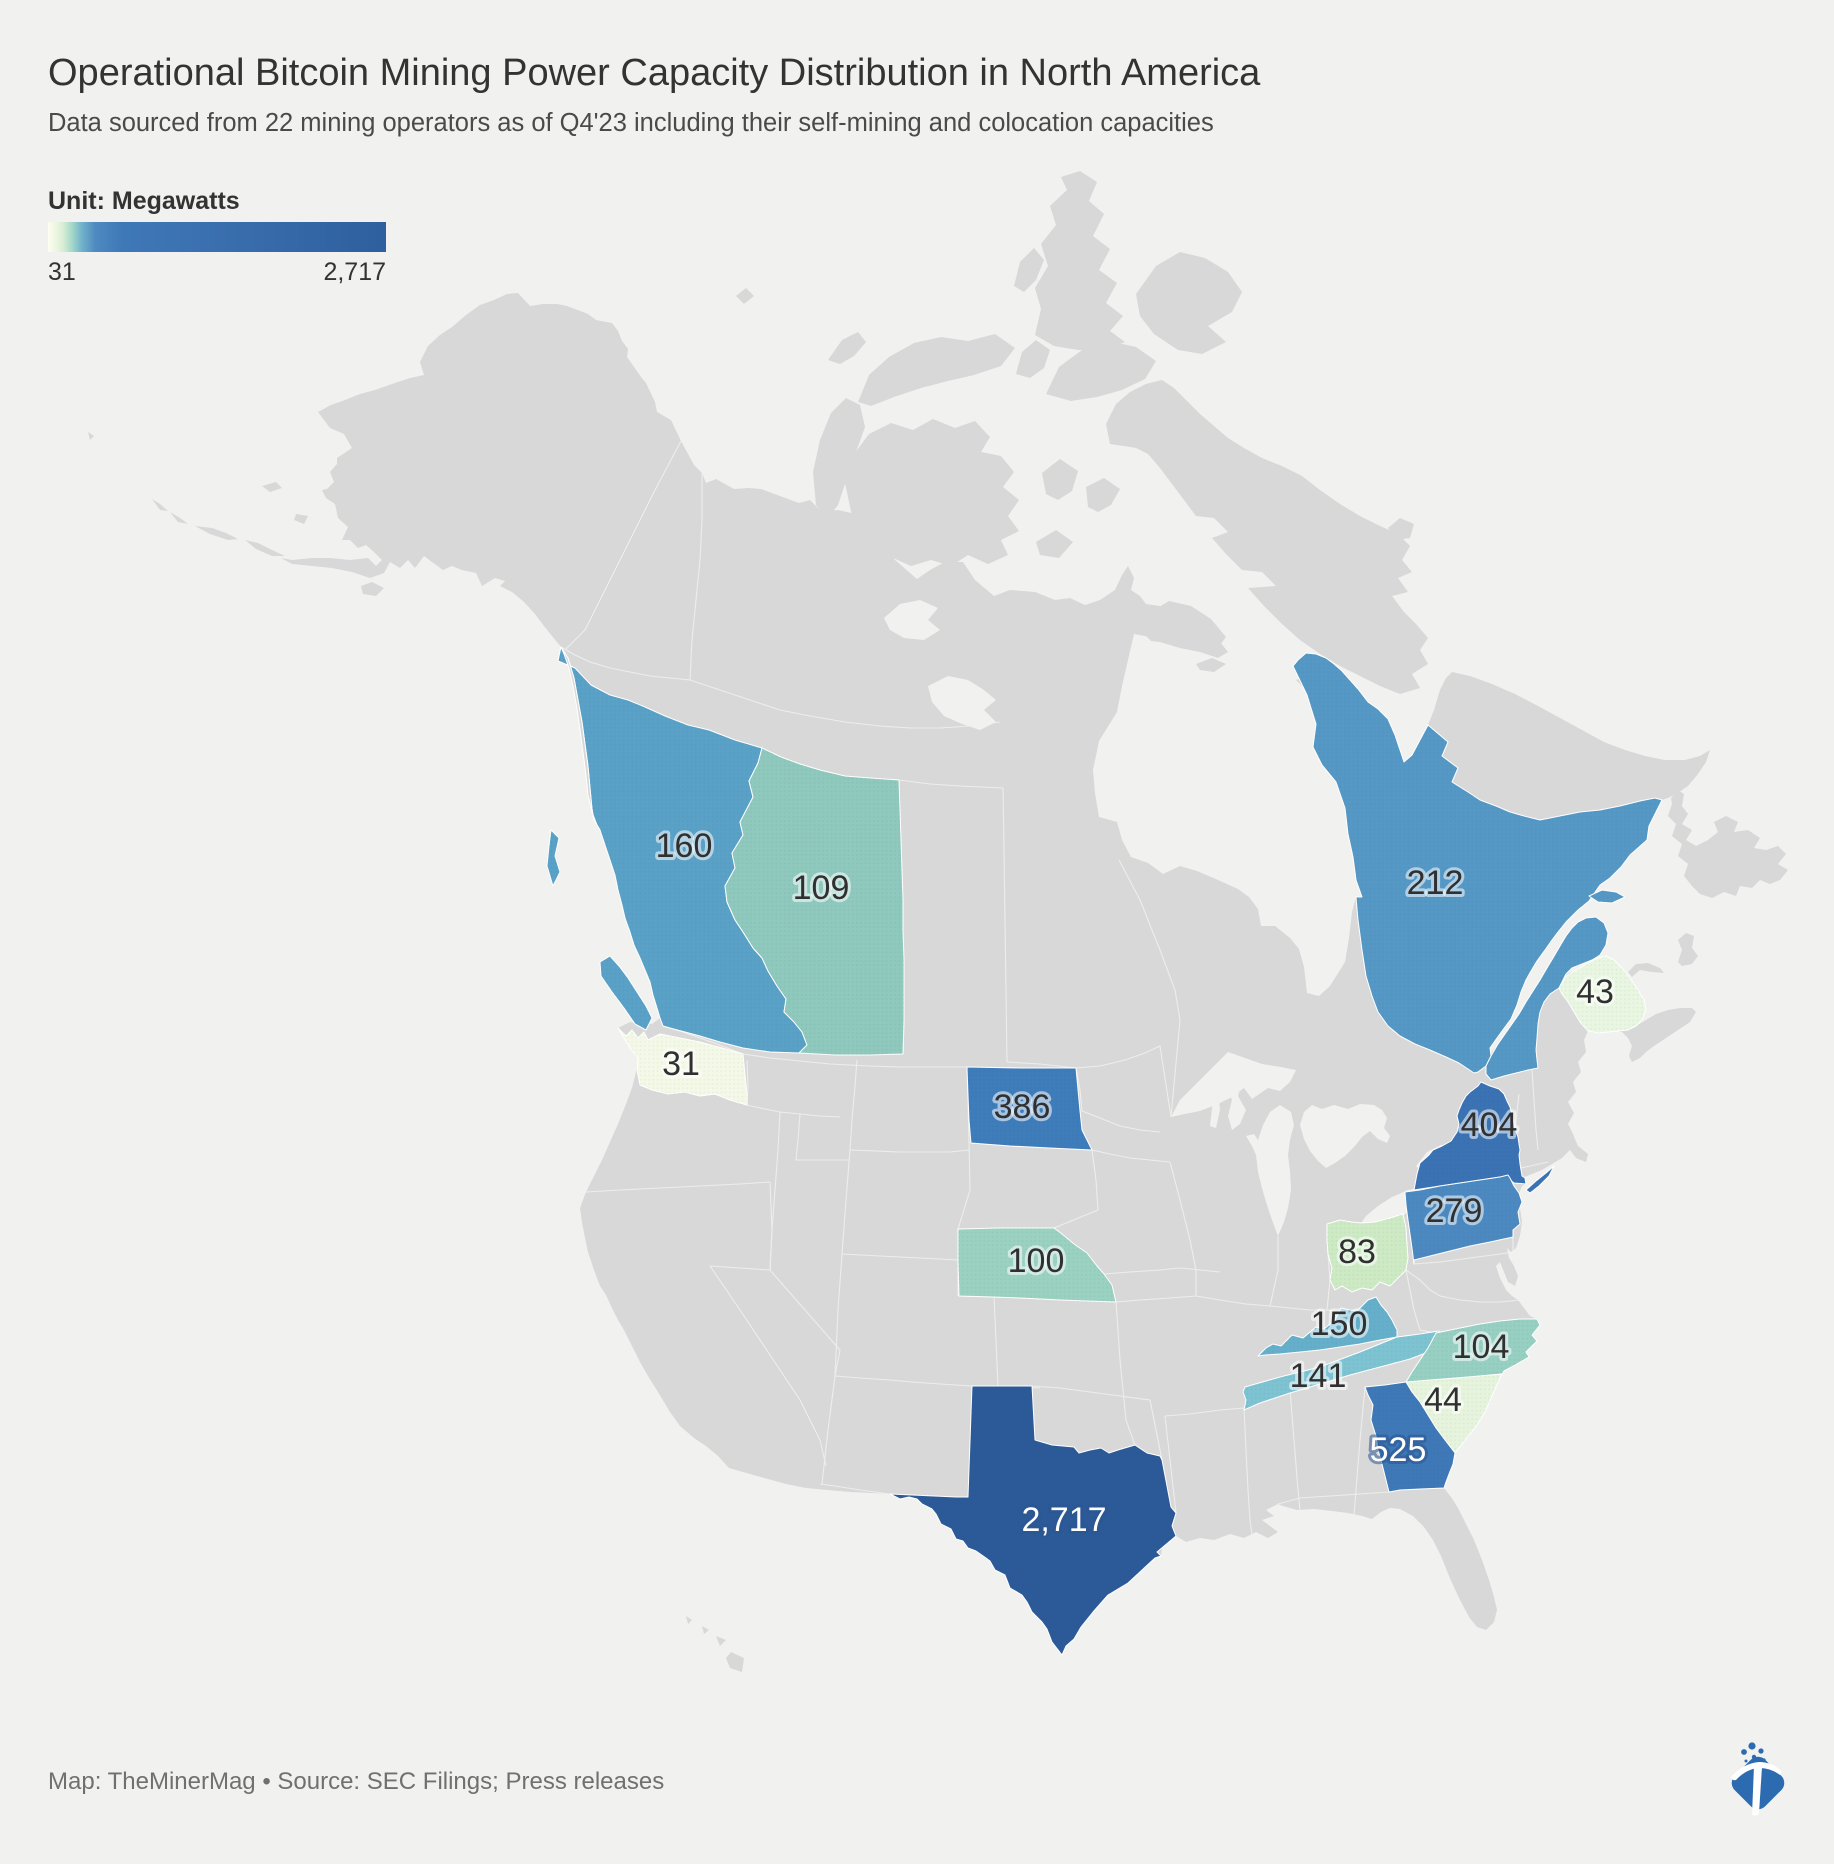  What do you see at coordinates (1063, 1520) in the screenshot?
I see `svg-text: 2,717` at bounding box center [1063, 1520].